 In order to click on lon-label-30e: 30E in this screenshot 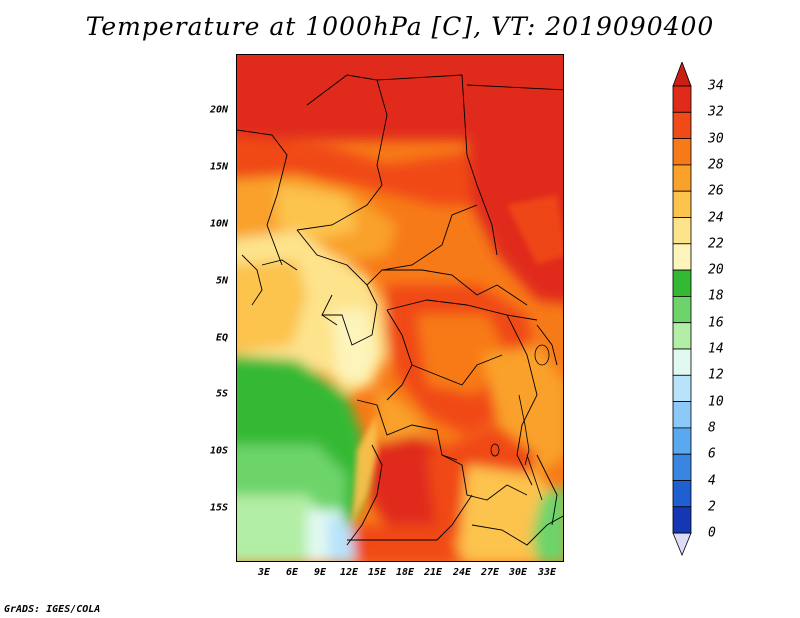, I will do `click(518, 572)`.